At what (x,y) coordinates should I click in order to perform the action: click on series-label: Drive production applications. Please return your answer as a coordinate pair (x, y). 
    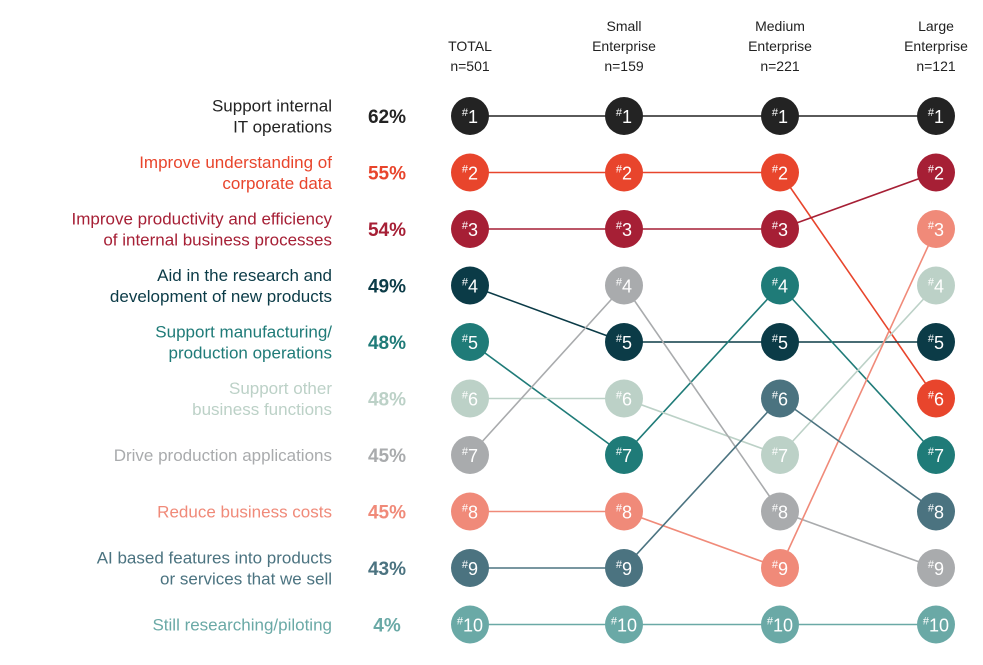
    Looking at the image, I should click on (223, 455).